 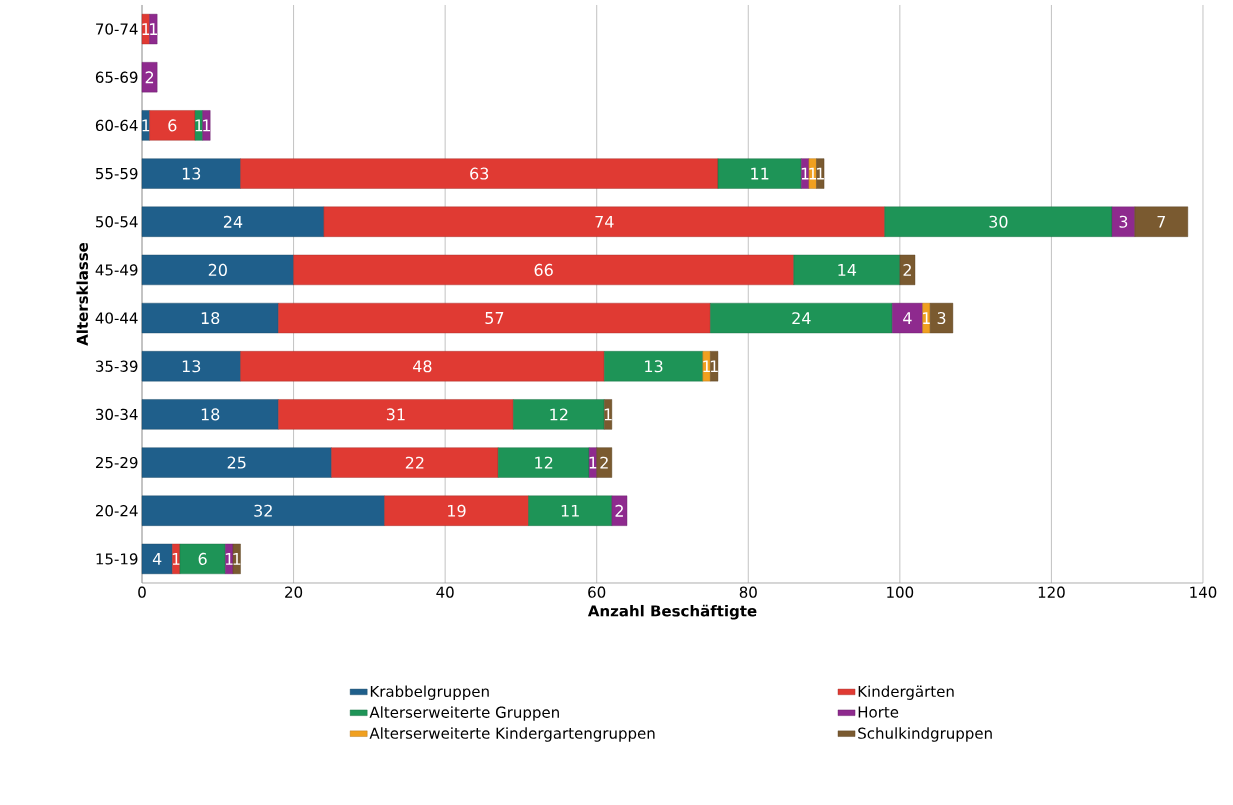 I want to click on y-tick-label: 15-19, so click(x=117, y=559).